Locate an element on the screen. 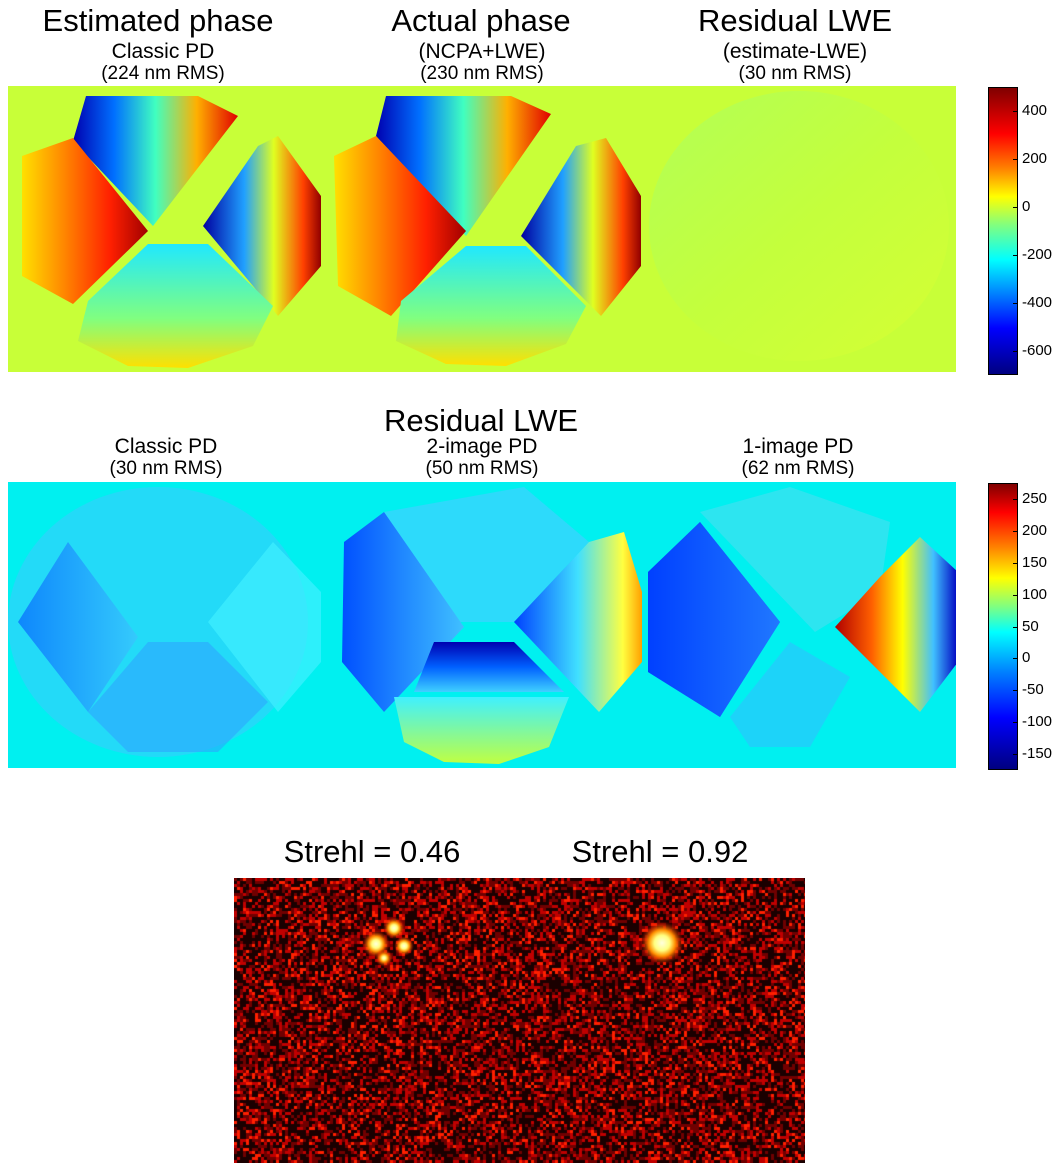 This screenshot has width=1054, height=1168. mid-sub1-1: Classic PD is located at coordinates (166, 446).